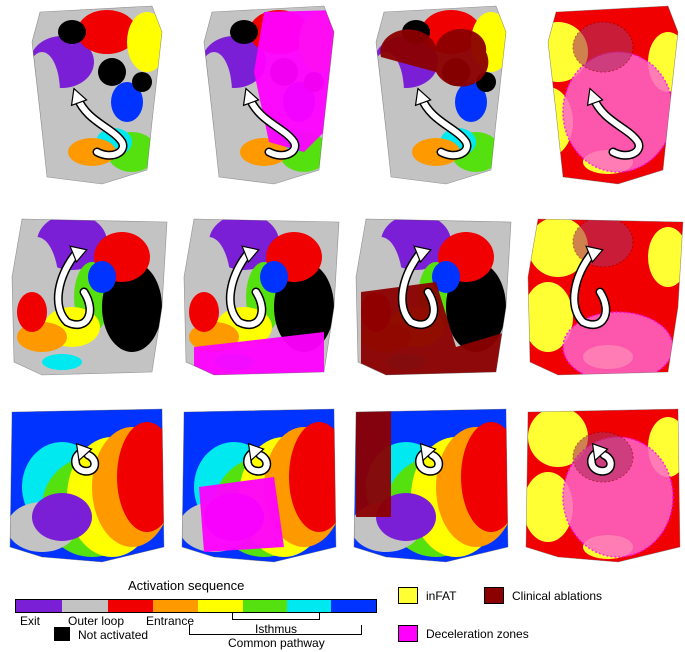 This screenshot has width=685, height=652. I want to click on panel-row2-col3, so click(433, 297).